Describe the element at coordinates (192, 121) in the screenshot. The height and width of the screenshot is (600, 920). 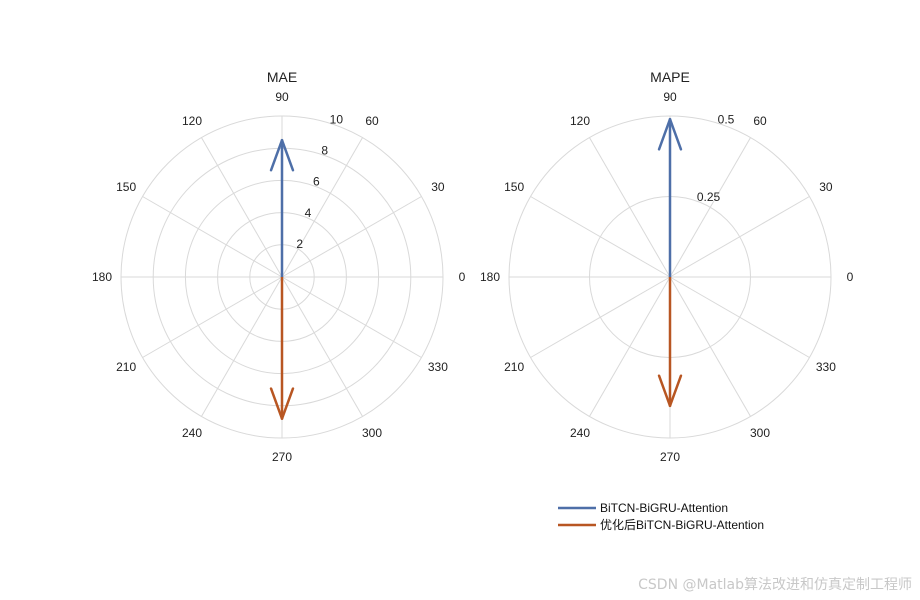
I see `mae-theta-tick-label: 120` at that location.